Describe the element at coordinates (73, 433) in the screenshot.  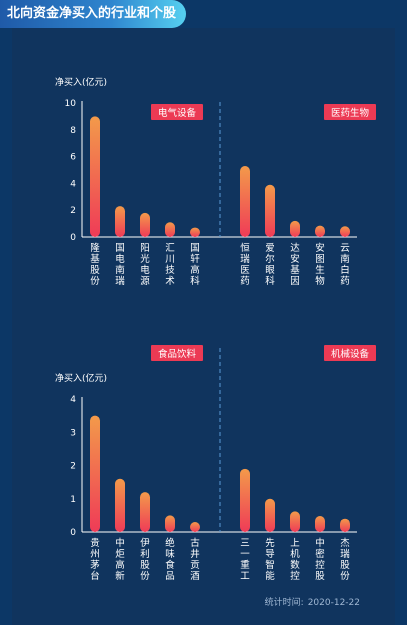
I see `y-tick-label: 3` at that location.